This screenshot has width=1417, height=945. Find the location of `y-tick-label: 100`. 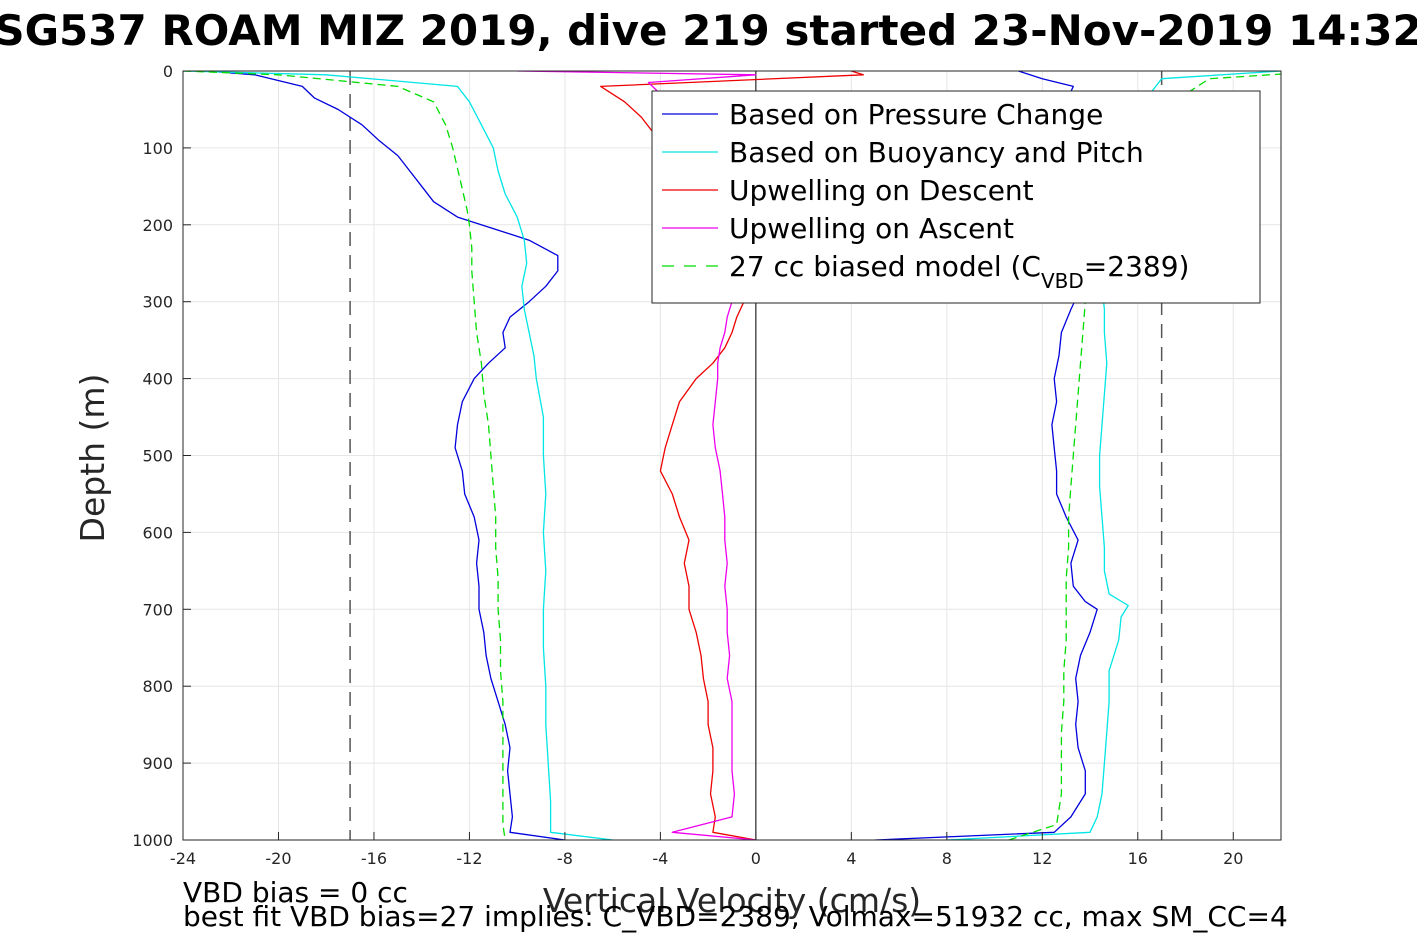

y-tick-label: 100 is located at coordinates (157, 148).